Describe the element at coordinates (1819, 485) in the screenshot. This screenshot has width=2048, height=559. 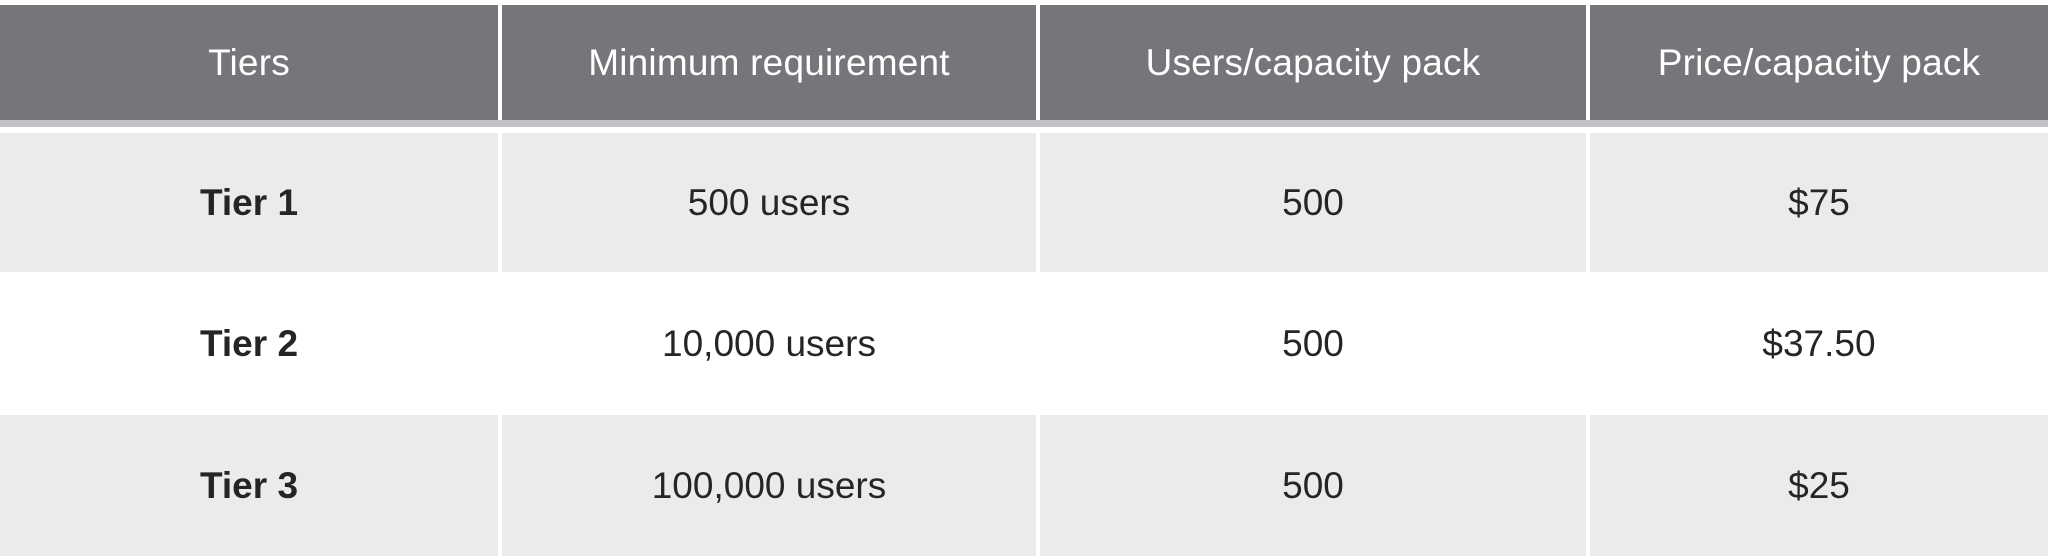
I see `cell-price-per-capacity-pack: $25` at that location.